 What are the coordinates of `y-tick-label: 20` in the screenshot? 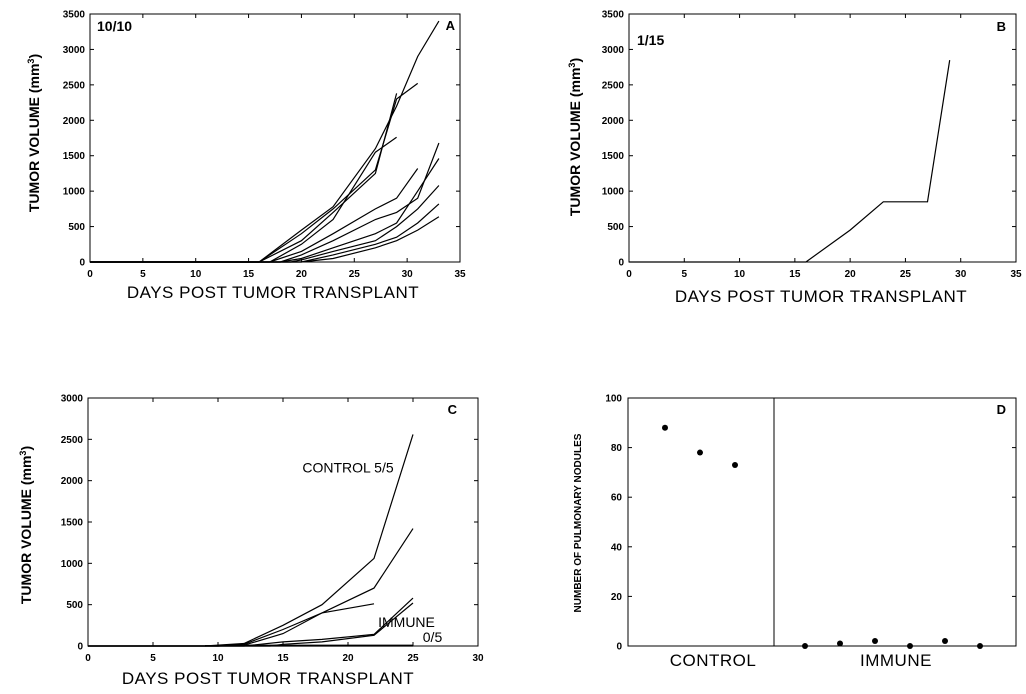 It's located at (617, 597).